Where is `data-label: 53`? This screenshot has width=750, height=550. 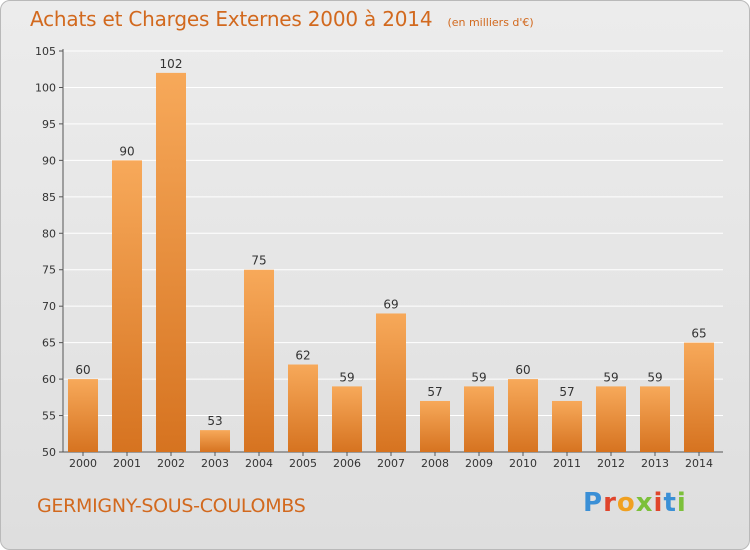
data-label: 53 is located at coordinates (214, 421).